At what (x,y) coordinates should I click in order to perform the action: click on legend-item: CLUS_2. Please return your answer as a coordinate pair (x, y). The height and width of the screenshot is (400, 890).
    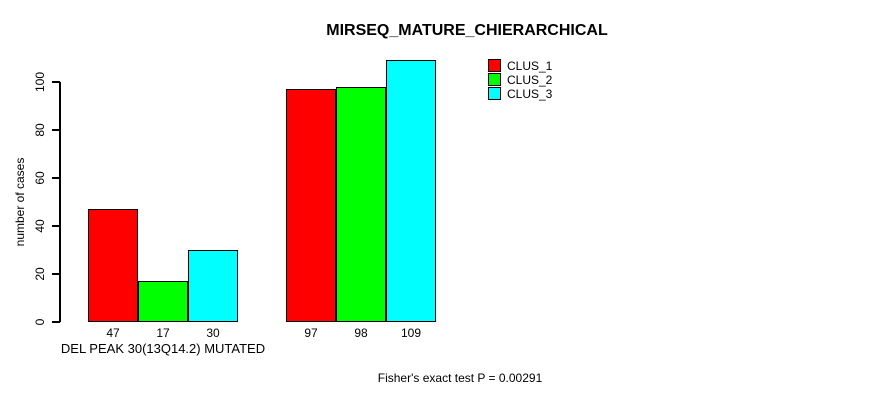
    Looking at the image, I should click on (520, 79).